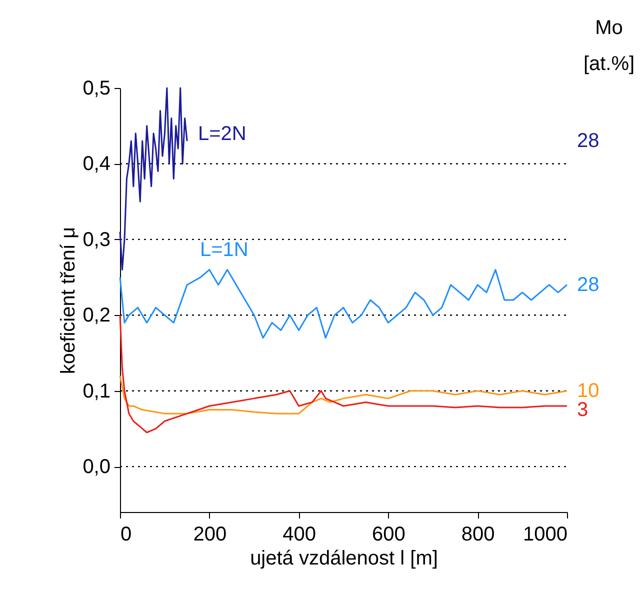 This screenshot has width=643, height=592. I want to click on text: Mo, so click(609, 28).